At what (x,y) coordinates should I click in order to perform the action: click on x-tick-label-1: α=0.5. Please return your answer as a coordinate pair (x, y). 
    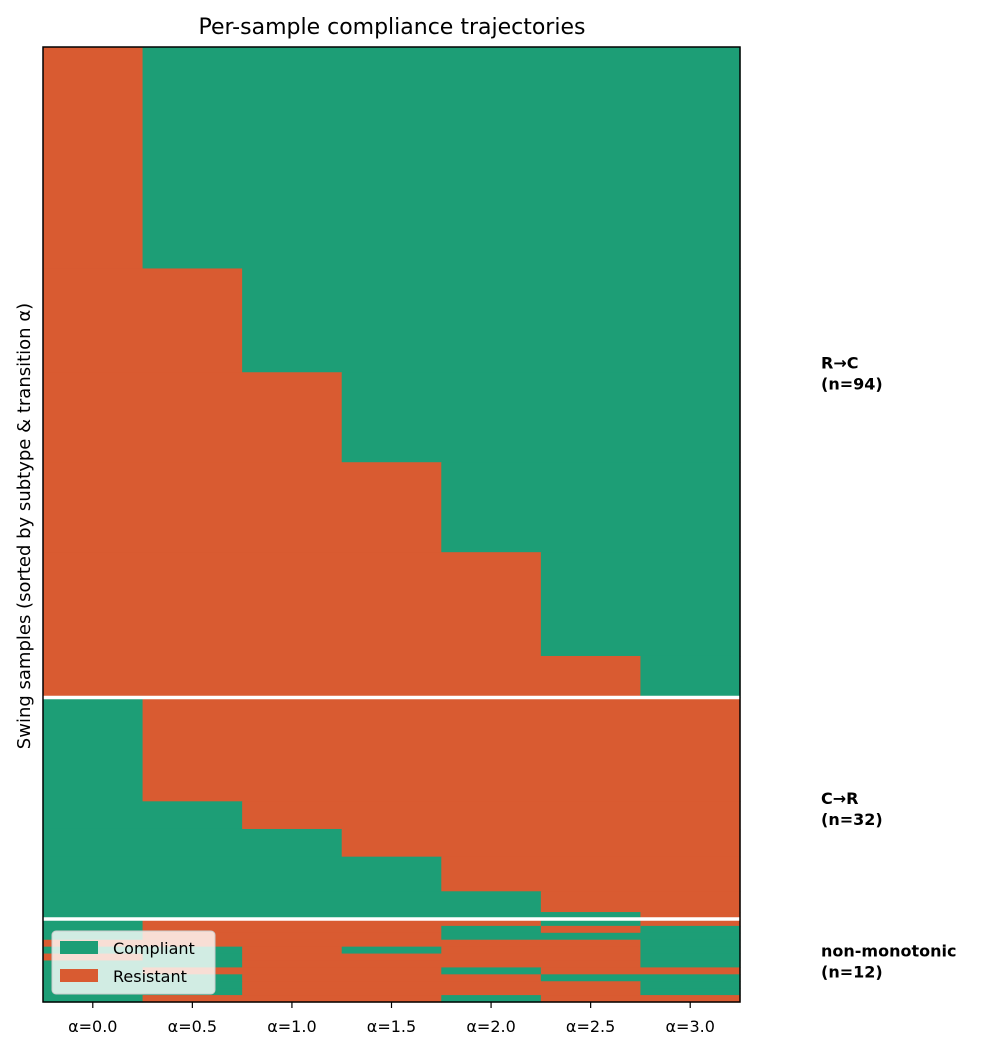
    Looking at the image, I should click on (192, 1026).